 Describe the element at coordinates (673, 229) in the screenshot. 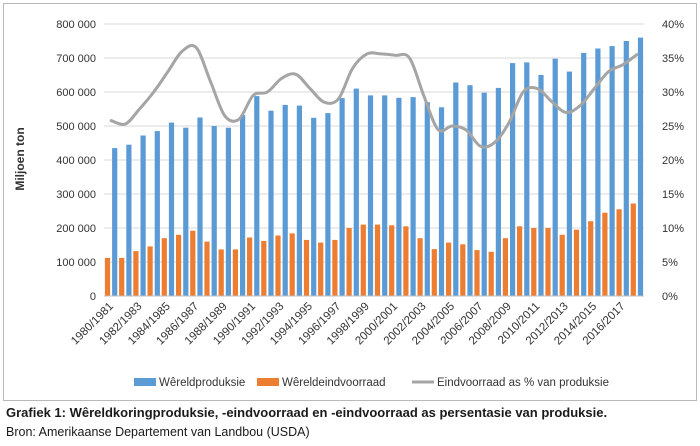

I see `y2-tick-label: 10%` at that location.